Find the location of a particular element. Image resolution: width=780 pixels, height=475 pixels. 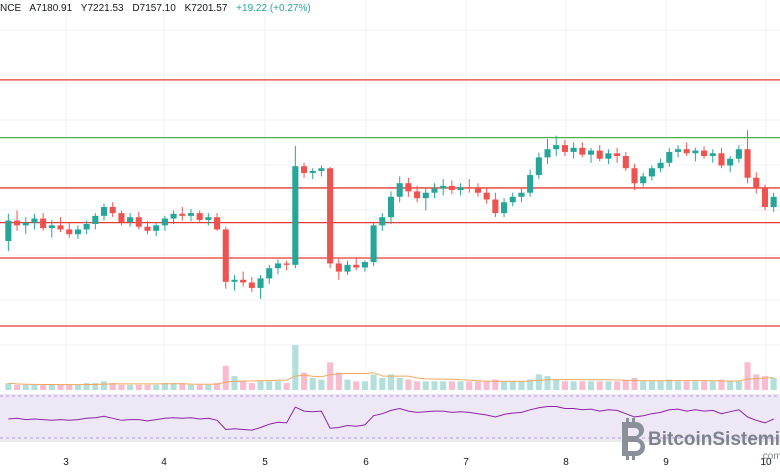

rsi-line is located at coordinates (391, 418).